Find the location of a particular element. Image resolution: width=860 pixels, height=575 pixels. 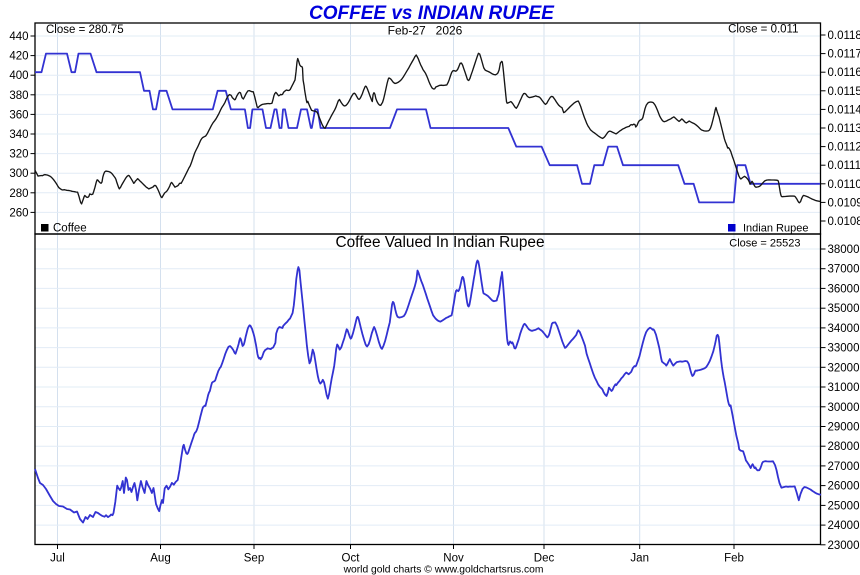

svg-text: Close = 280.75 is located at coordinates (85, 30).